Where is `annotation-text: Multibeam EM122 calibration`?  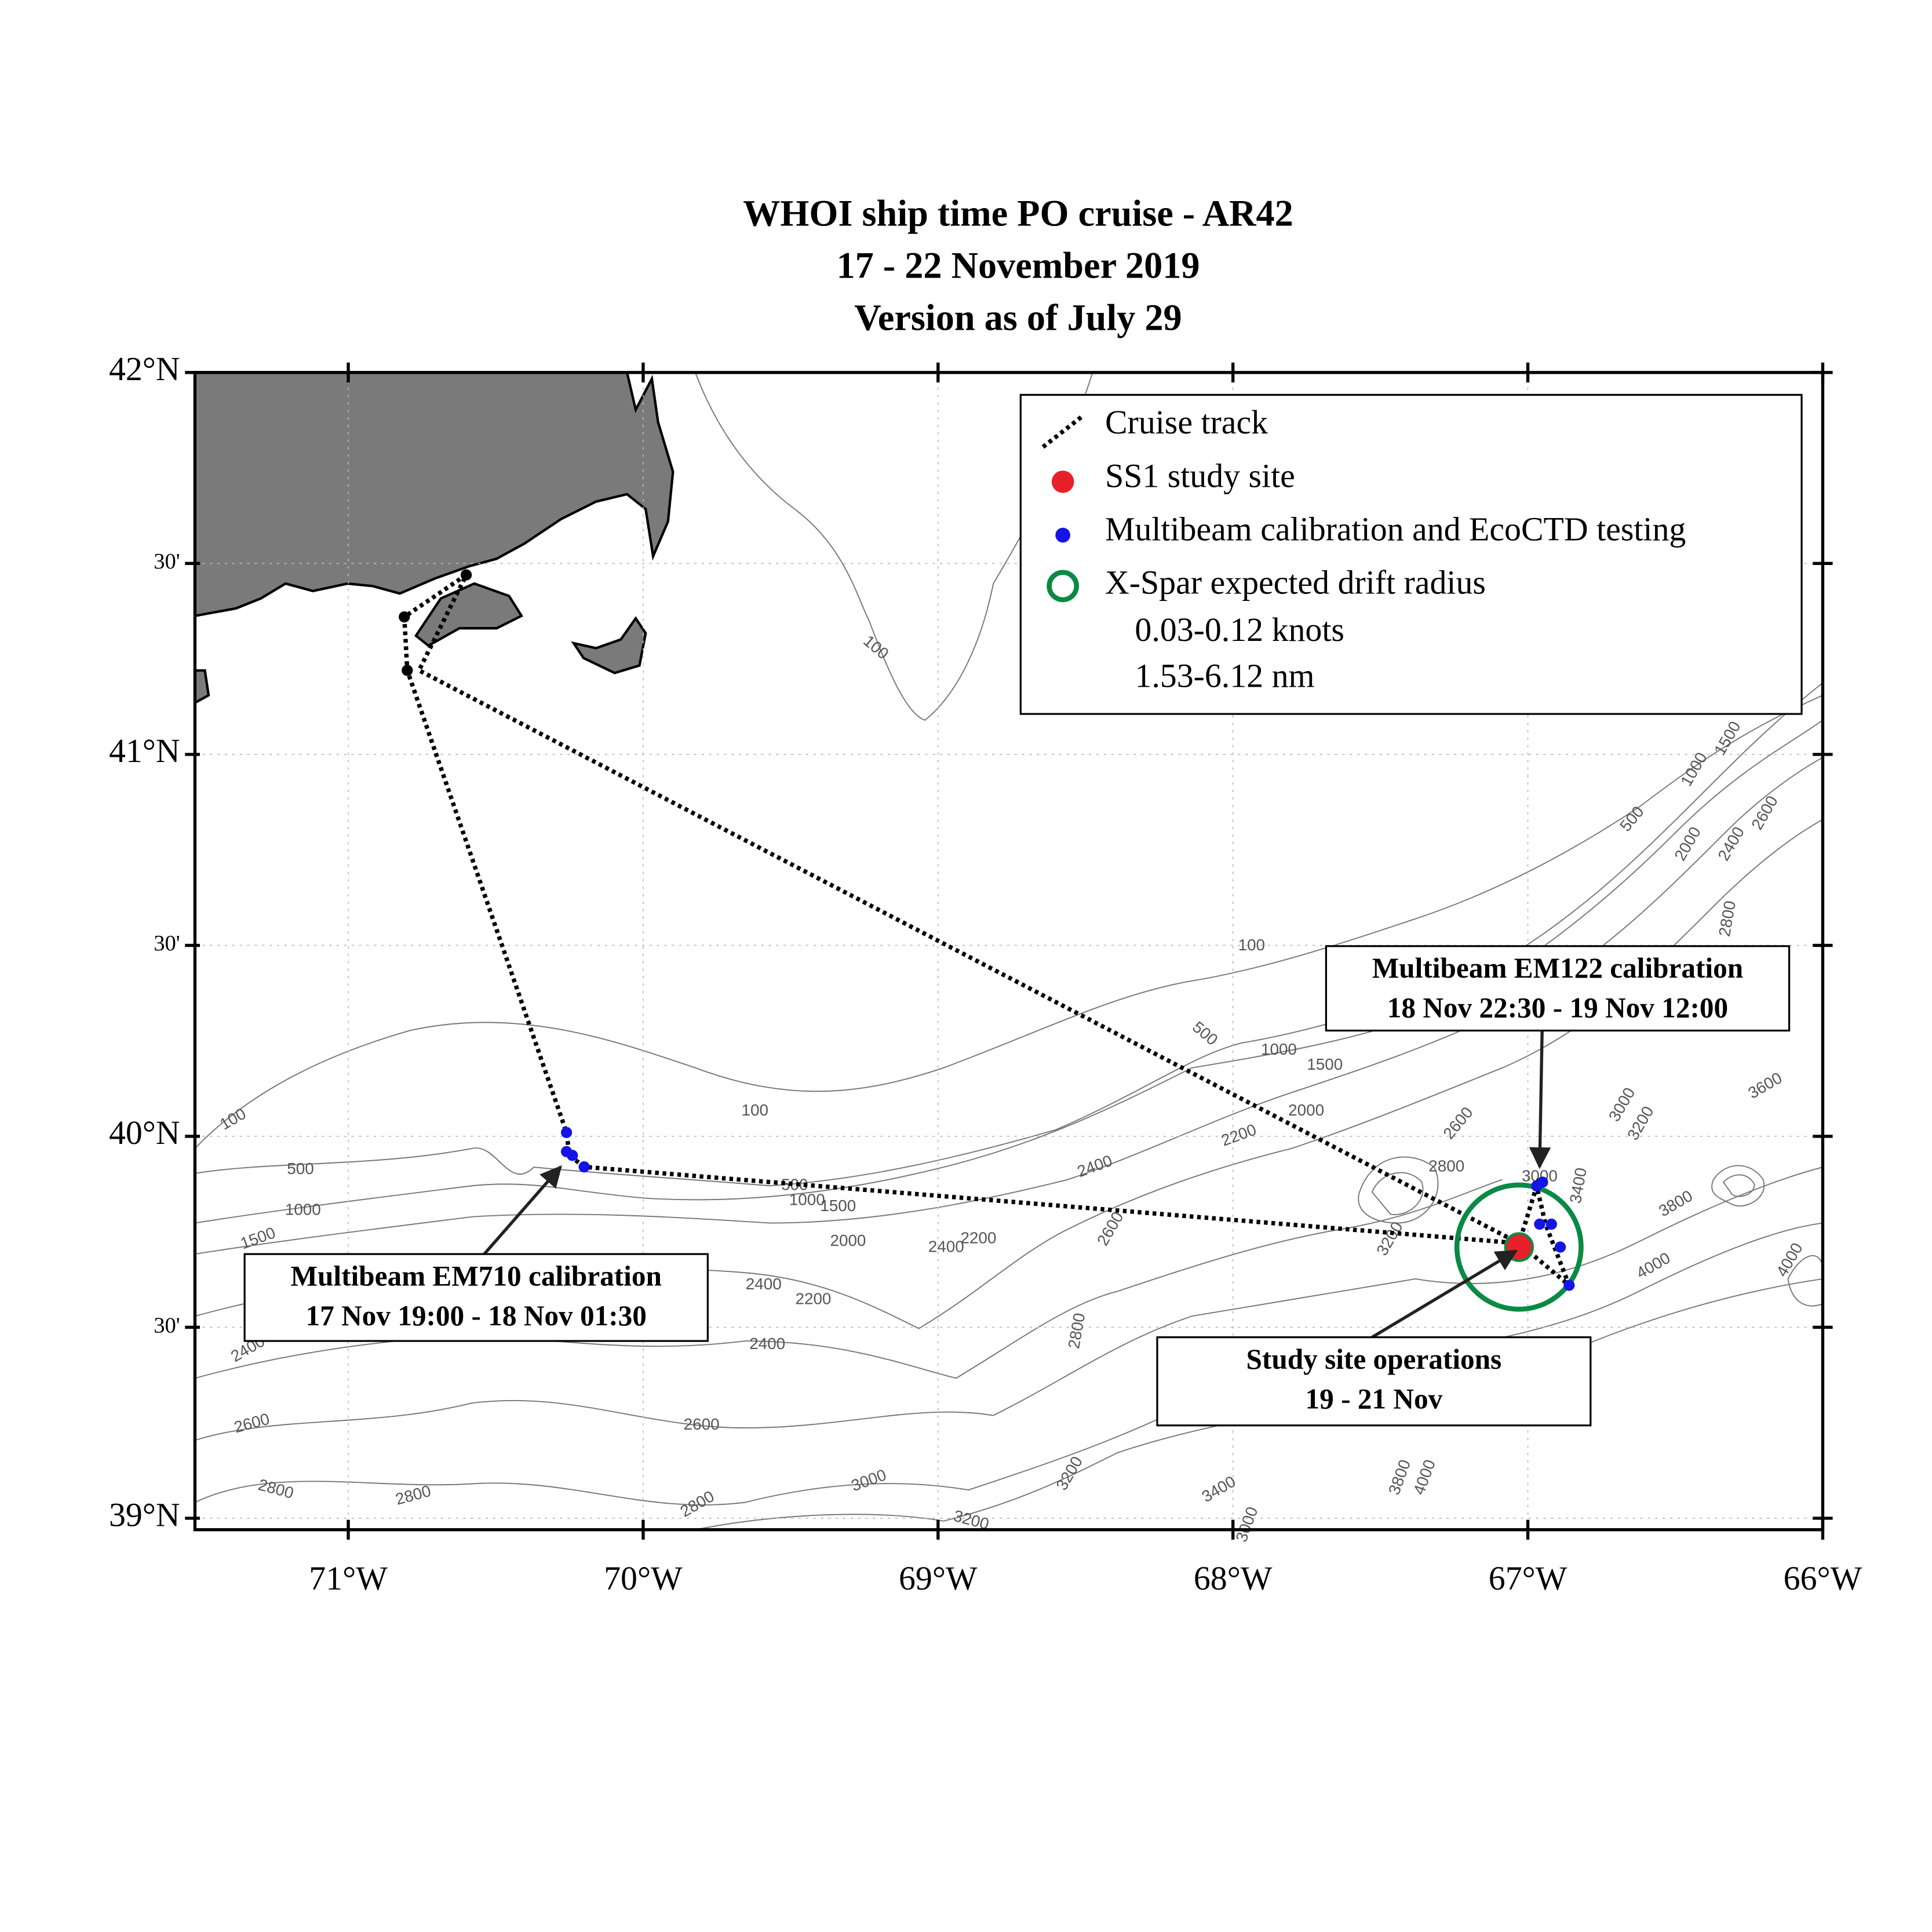
annotation-text: Multibeam EM122 calibration is located at coordinates (1558, 968).